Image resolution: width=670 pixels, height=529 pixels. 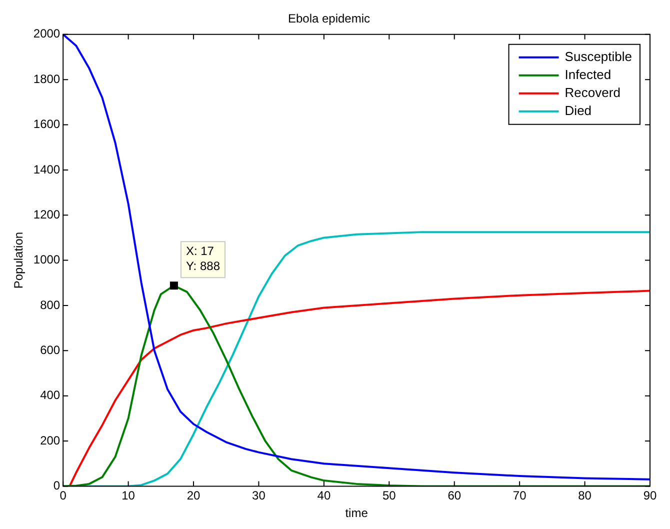 What do you see at coordinates (50, 349) in the screenshot?
I see `y-tick-label: 600` at bounding box center [50, 349].